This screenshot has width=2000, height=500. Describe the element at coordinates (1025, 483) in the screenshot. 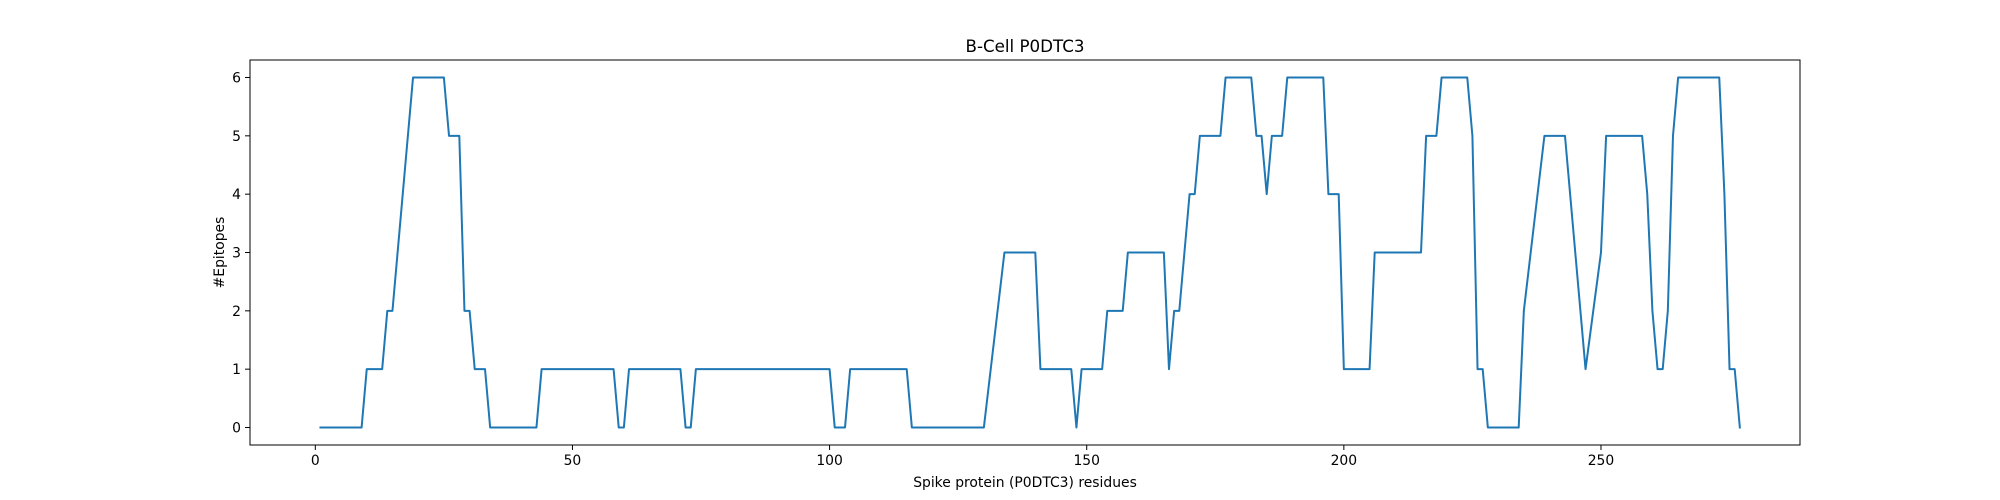

I see `x-axis-label: Spike protein (P0DTC3) residues` at that location.